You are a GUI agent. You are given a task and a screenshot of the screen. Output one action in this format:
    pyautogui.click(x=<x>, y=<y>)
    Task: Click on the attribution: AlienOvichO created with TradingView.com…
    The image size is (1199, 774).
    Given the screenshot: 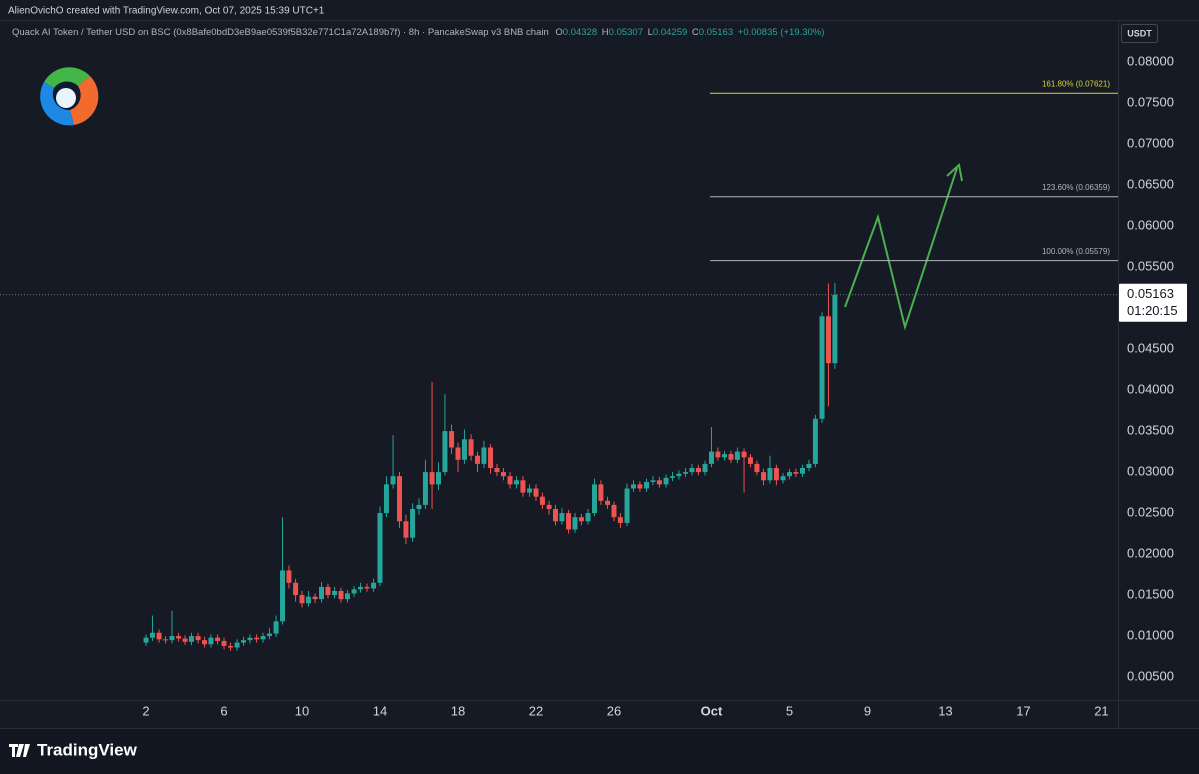 What is the action you would take?
    pyautogui.click(x=166, y=11)
    